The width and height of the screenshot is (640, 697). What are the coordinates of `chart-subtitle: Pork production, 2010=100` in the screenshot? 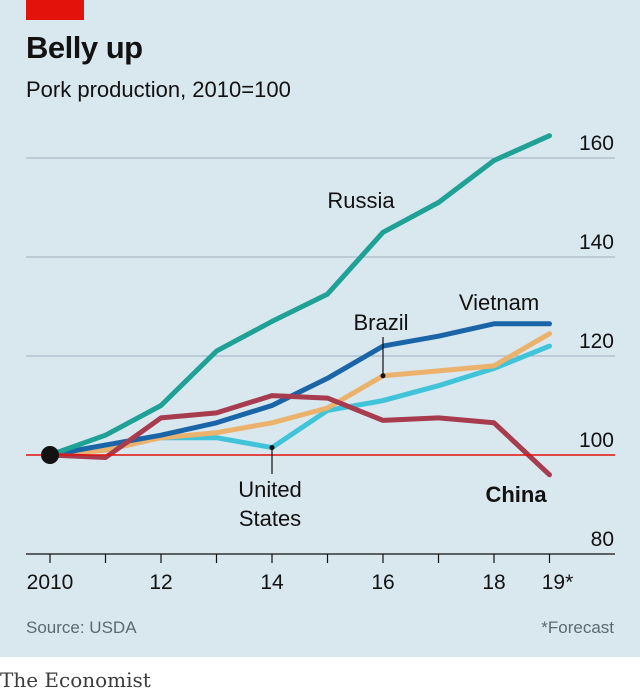 It's located at (158, 89).